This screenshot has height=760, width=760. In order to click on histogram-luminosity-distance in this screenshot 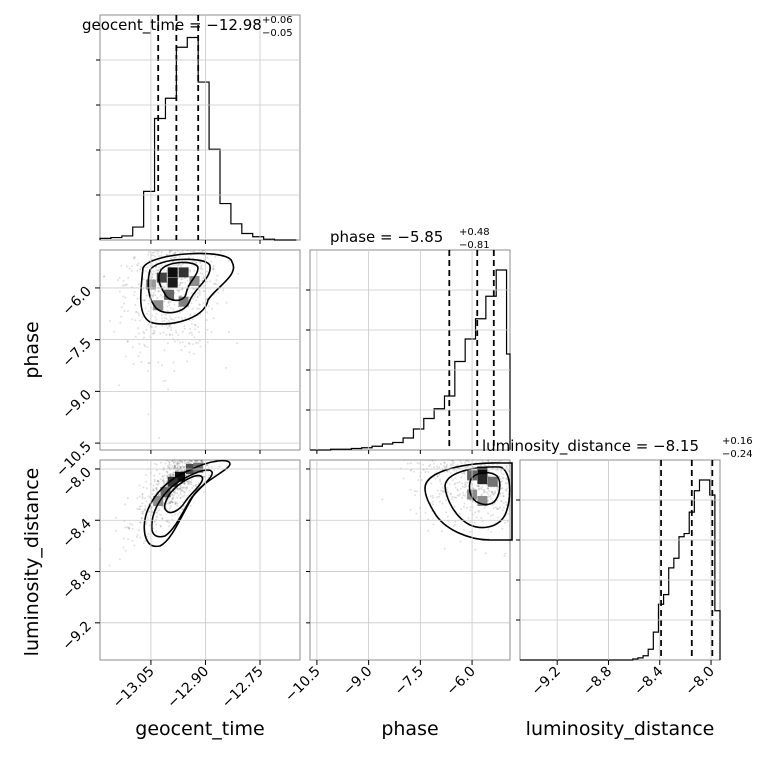, I will do `click(620, 560)`.